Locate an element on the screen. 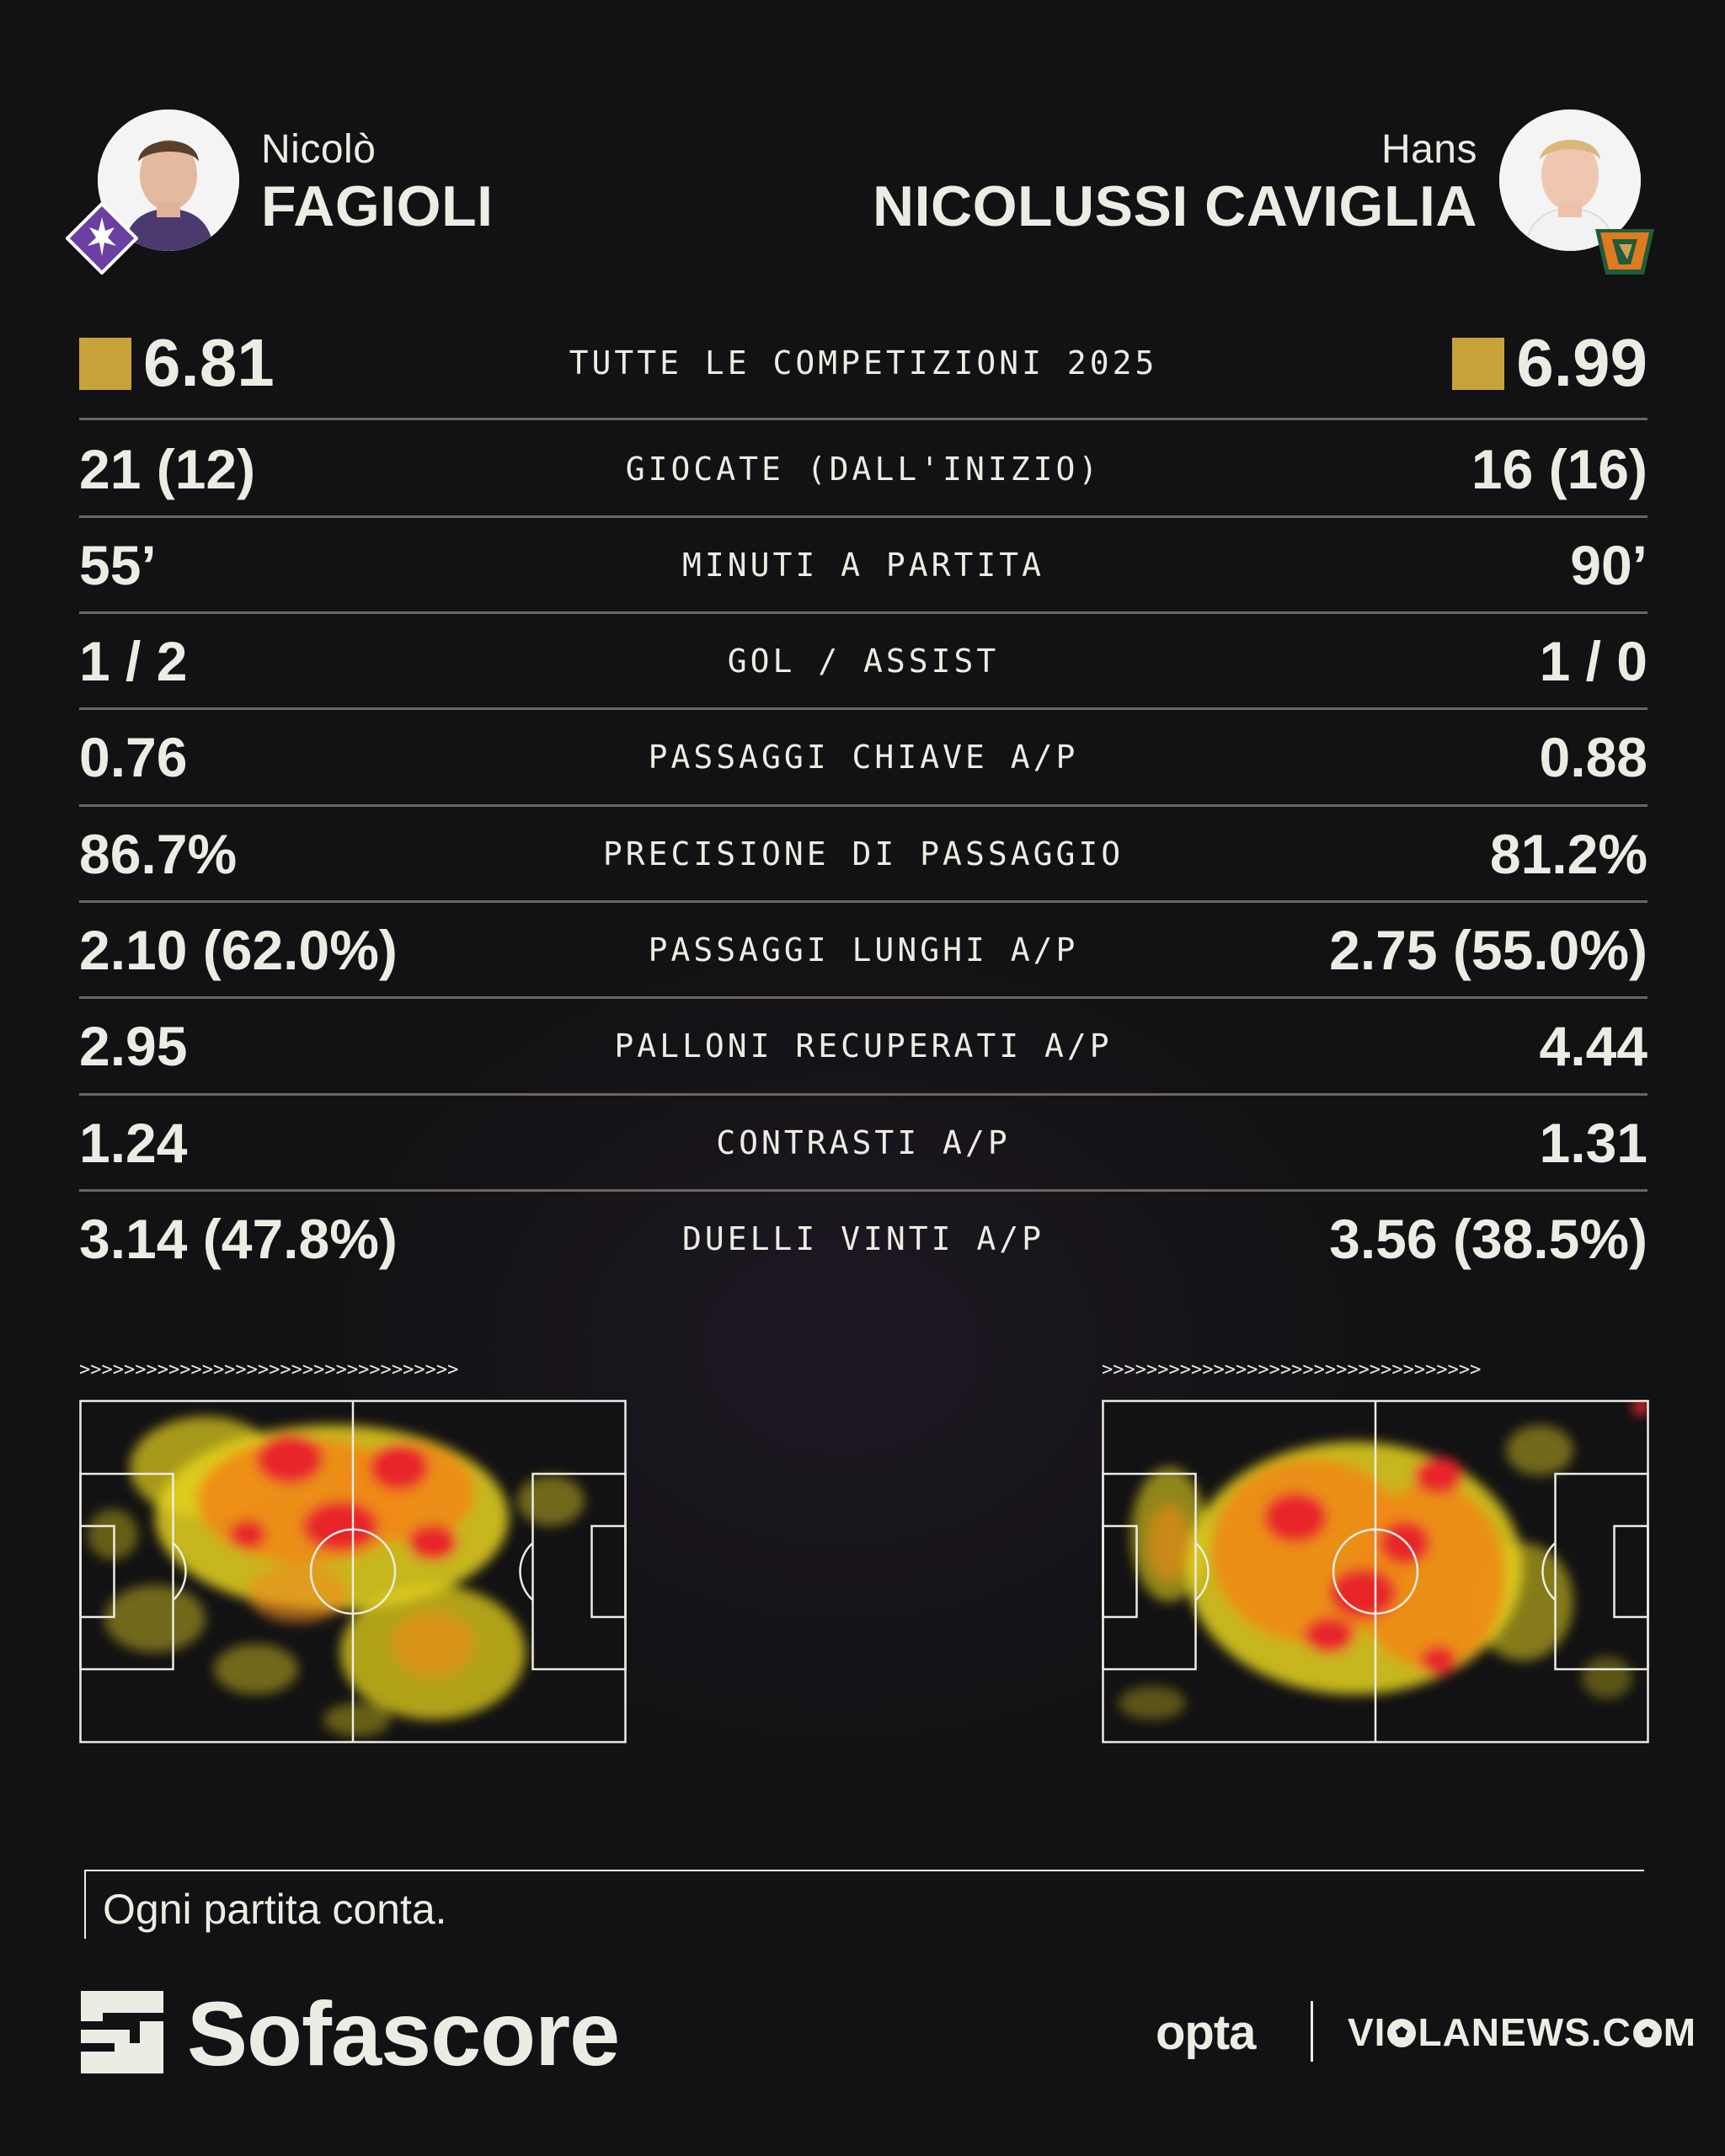 This screenshot has width=1725, height=2156. stat-label: GOL / ASSIST is located at coordinates (863, 661).